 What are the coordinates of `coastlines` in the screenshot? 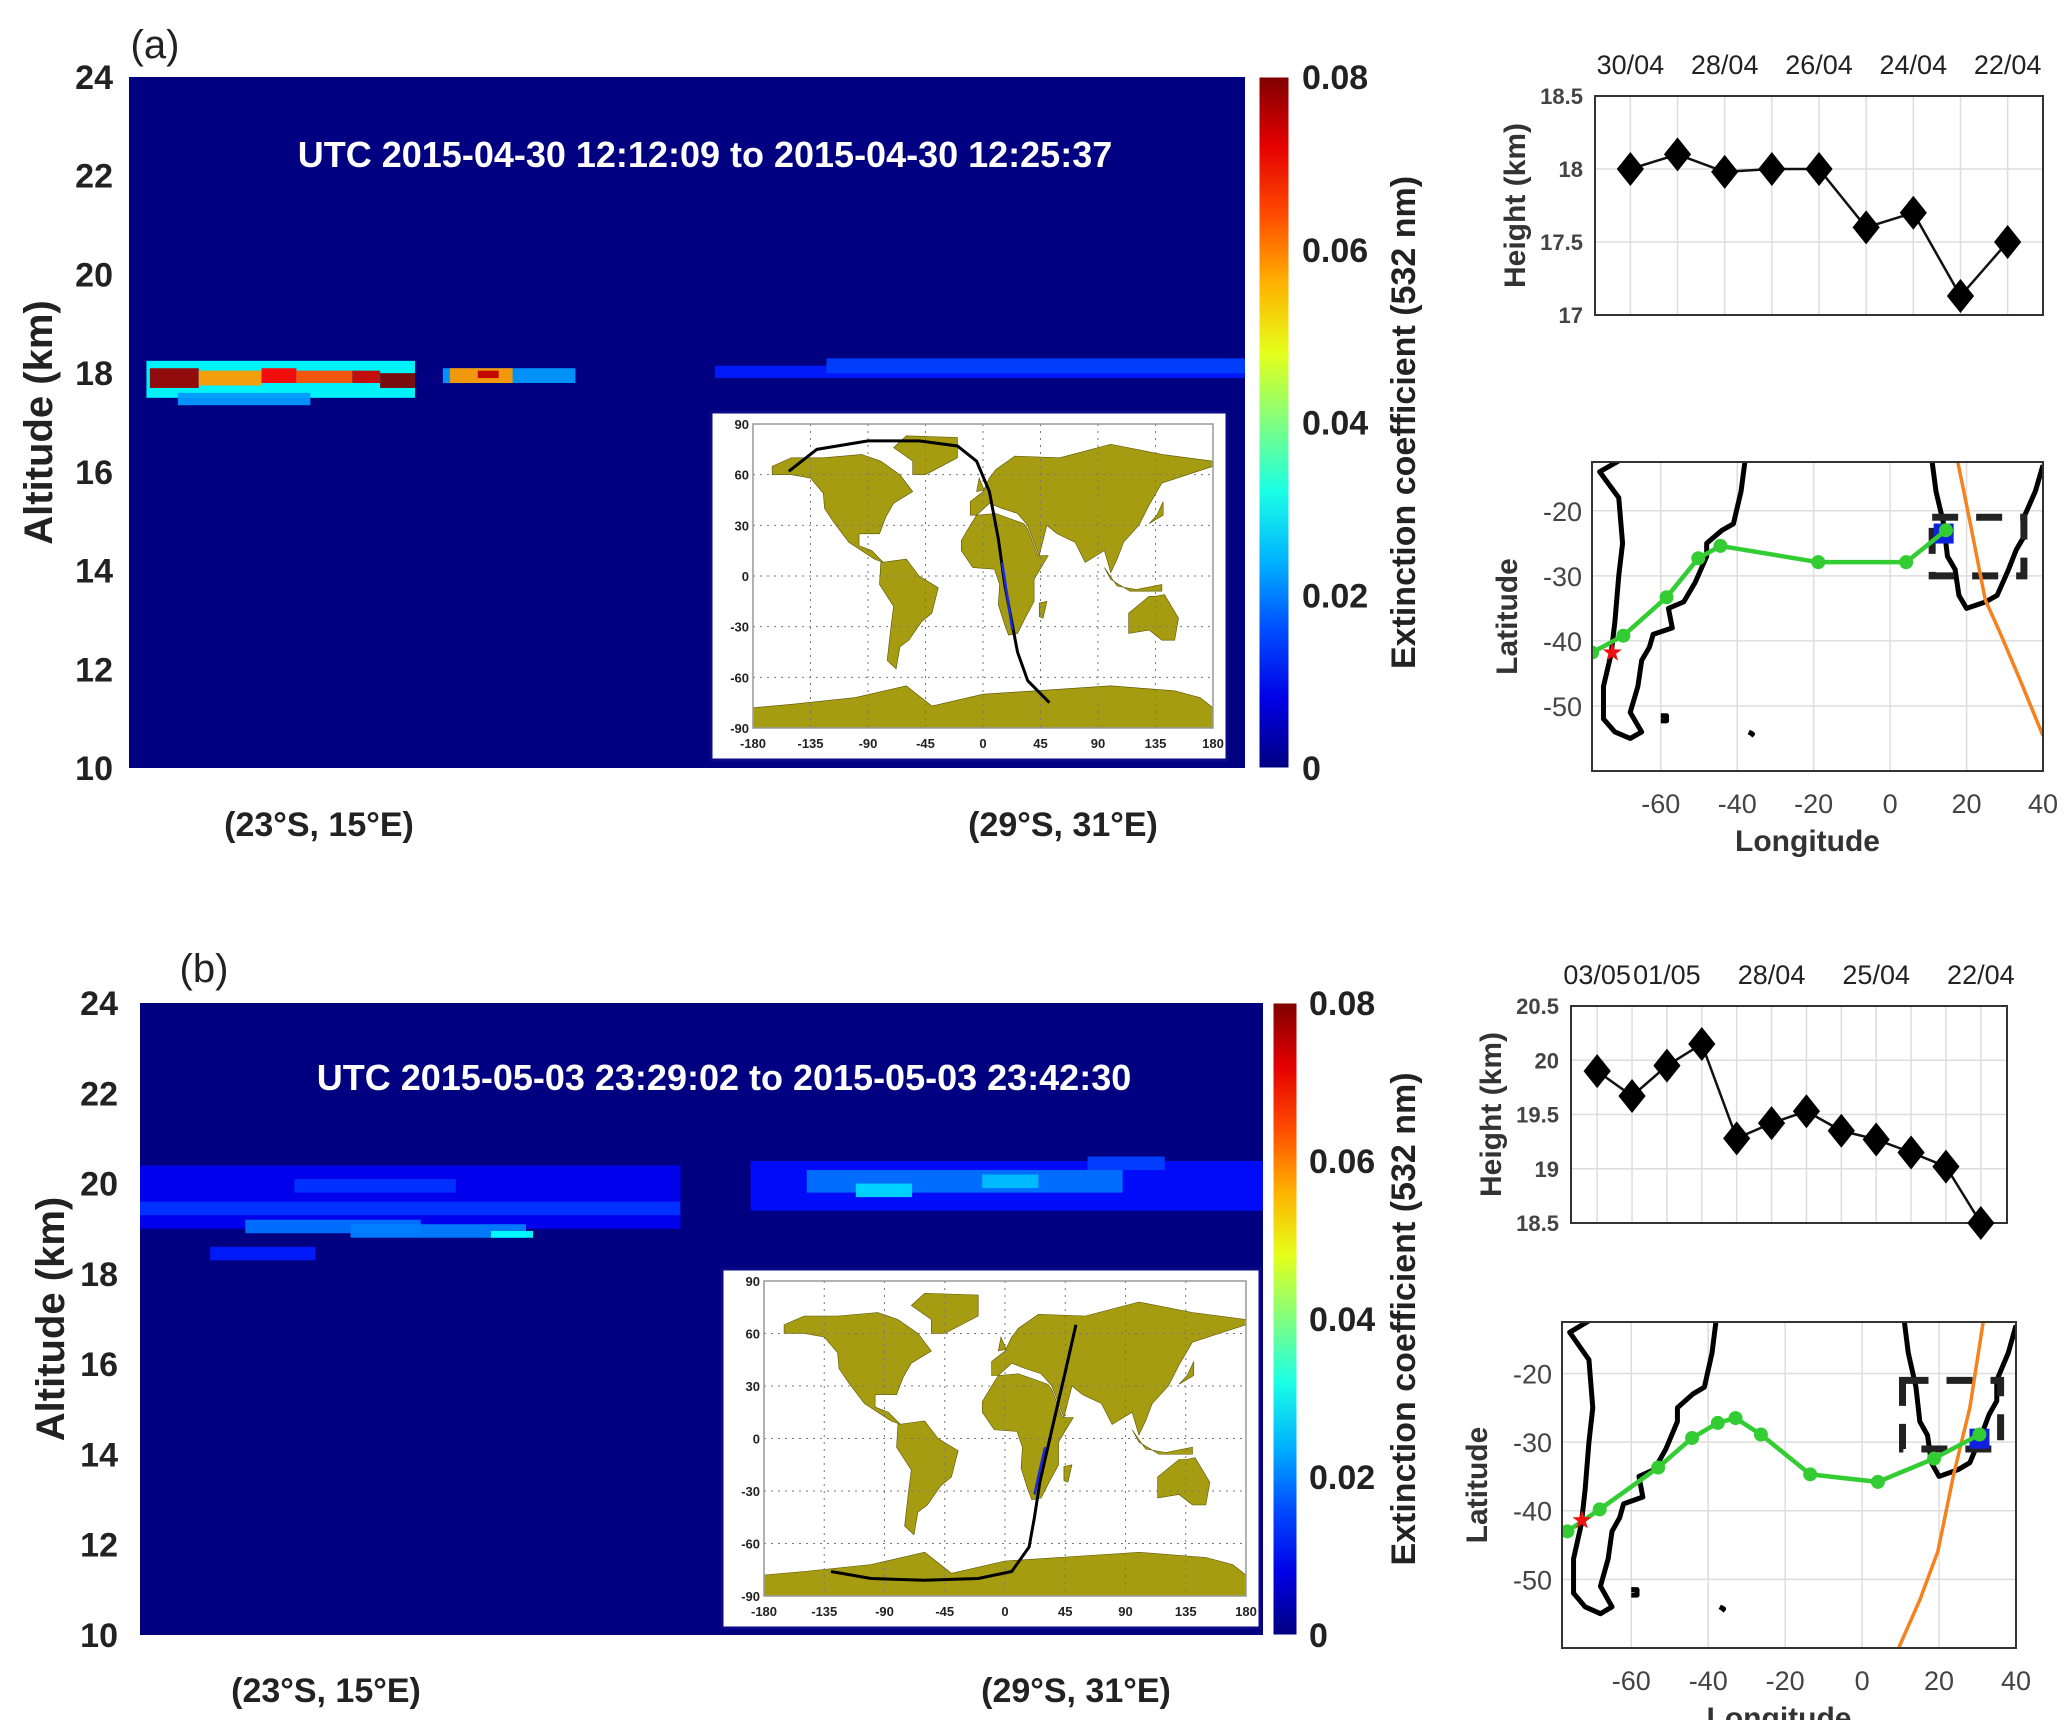 It's located at (1789, 1485).